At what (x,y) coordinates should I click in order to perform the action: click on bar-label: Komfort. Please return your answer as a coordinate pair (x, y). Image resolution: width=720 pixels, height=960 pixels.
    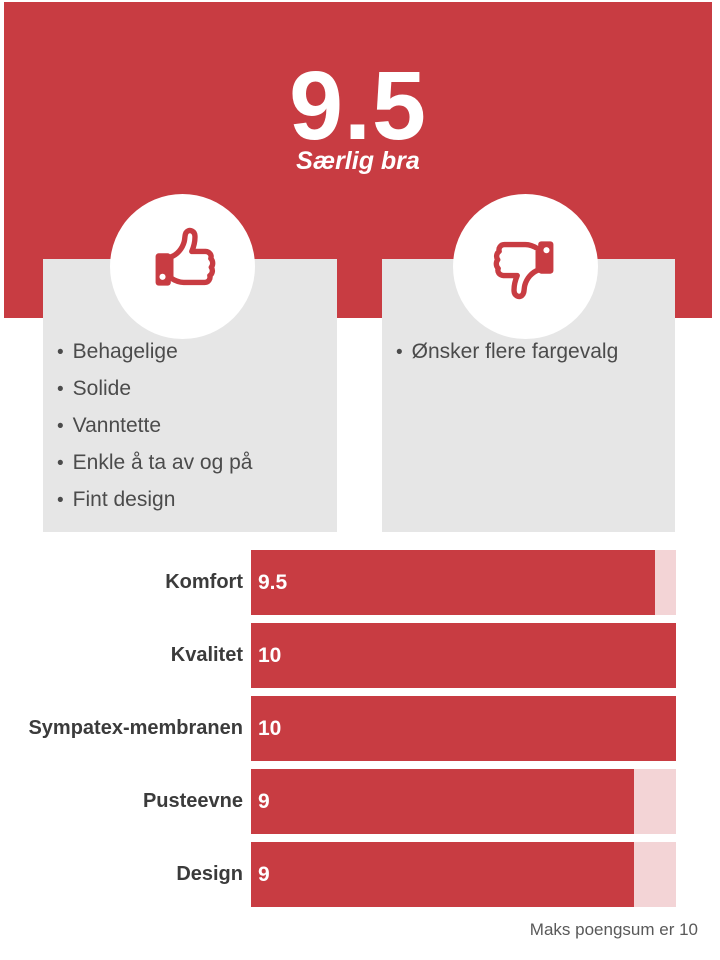
    Looking at the image, I should click on (204, 582).